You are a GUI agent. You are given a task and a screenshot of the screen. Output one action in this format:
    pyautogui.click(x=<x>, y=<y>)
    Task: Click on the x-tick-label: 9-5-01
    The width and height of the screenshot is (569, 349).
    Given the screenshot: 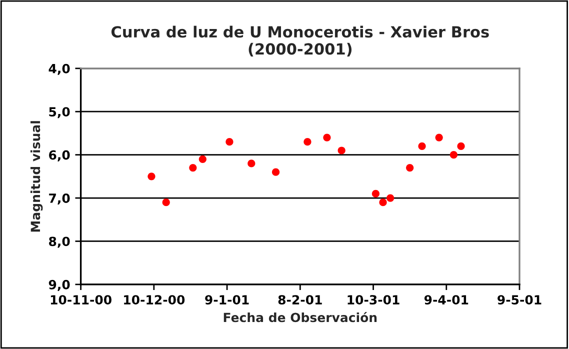 What is the action you would take?
    pyautogui.click(x=520, y=300)
    